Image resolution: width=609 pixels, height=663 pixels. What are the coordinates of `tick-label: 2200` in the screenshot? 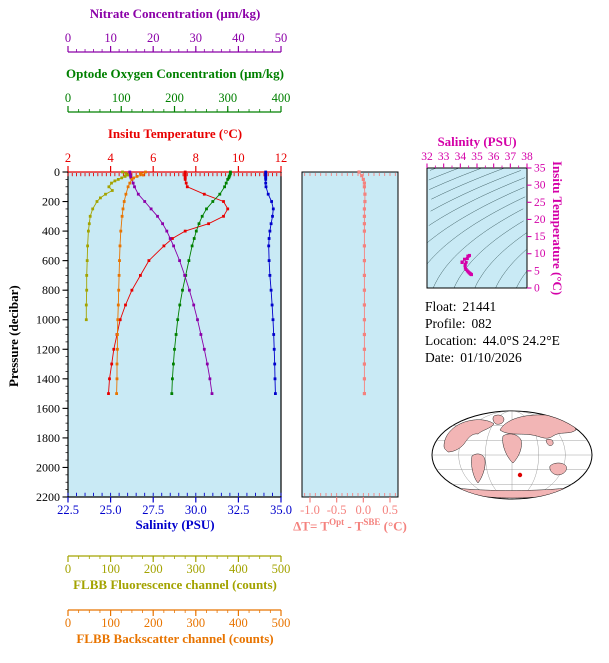 It's located at (48, 497).